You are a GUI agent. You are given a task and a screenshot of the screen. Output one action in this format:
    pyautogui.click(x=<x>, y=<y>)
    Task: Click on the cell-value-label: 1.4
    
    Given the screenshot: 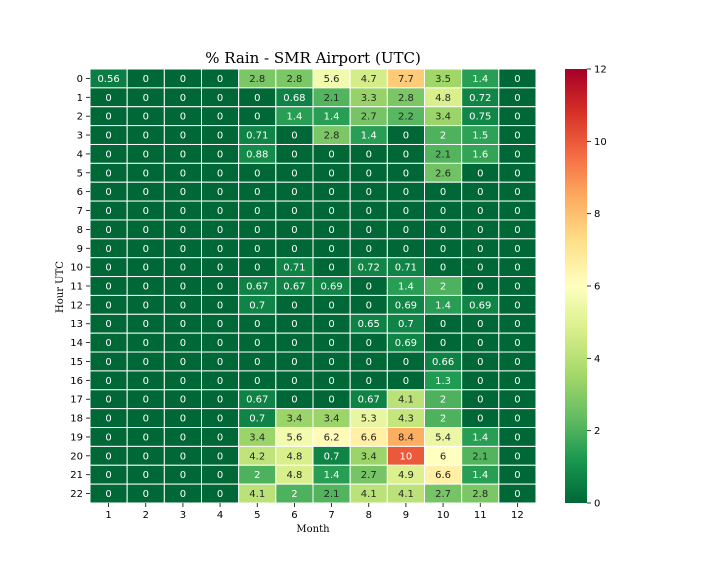 What is the action you would take?
    pyautogui.click(x=294, y=117)
    